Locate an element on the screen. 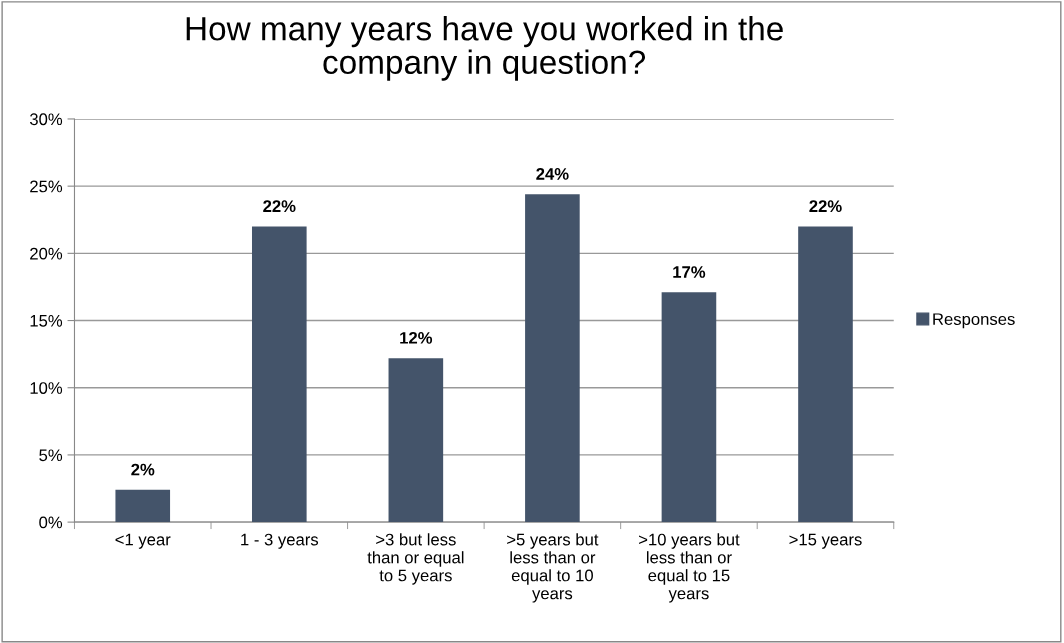 The width and height of the screenshot is (1064, 643). y-tick-label: 15% is located at coordinates (46, 321).